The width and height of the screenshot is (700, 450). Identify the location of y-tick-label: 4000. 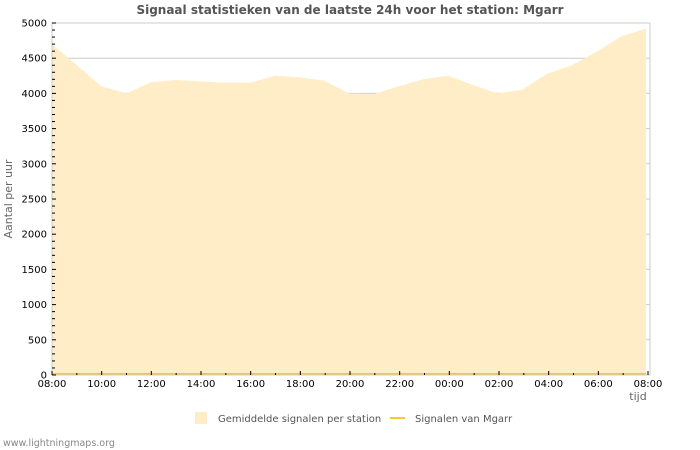
(34, 94).